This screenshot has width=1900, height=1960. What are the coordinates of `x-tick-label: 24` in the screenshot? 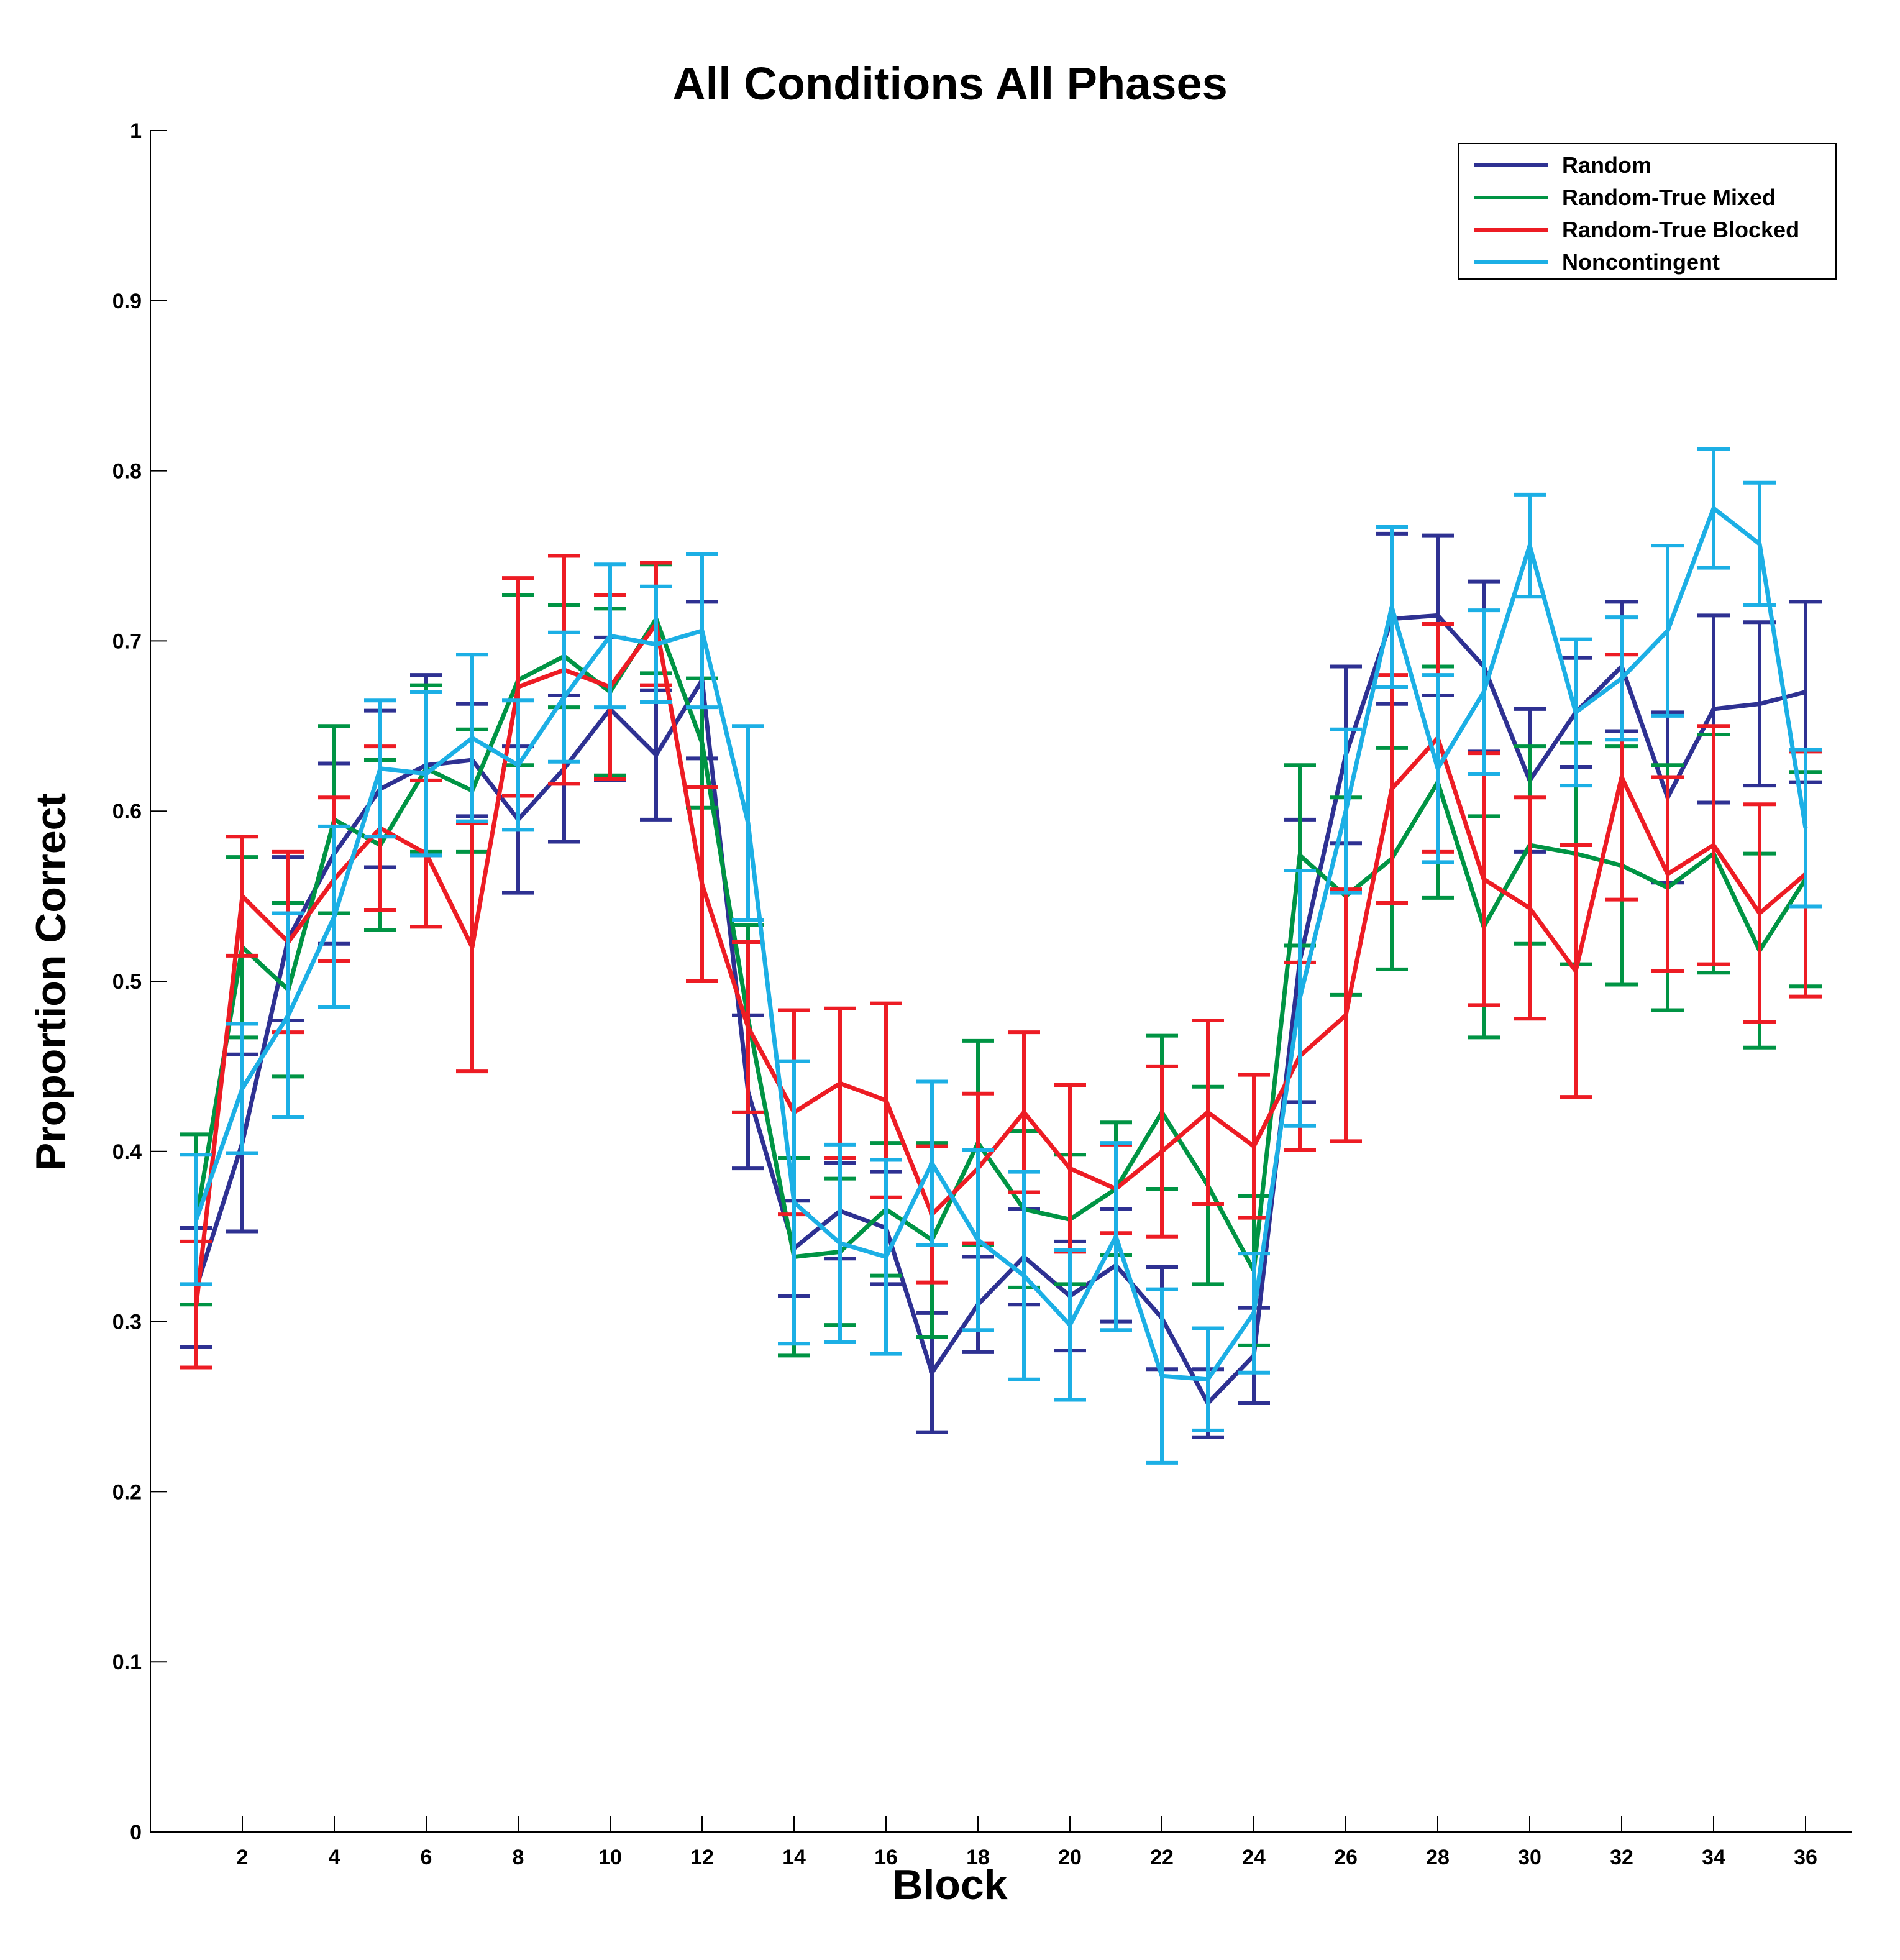 It's located at (1254, 1857).